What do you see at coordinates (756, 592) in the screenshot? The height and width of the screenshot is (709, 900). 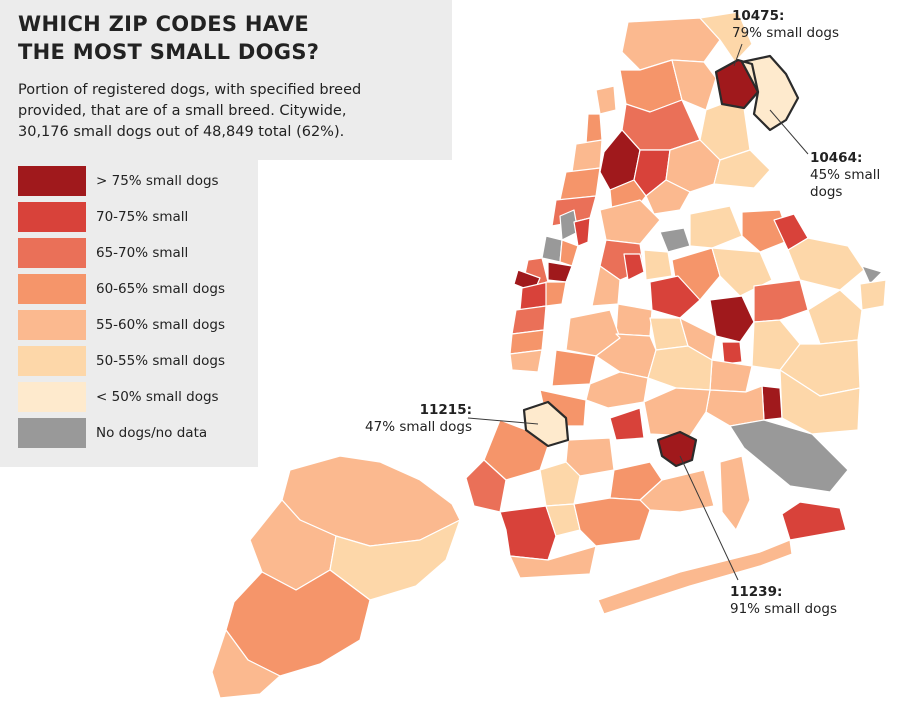 I see `callout-zip: 11239:` at bounding box center [756, 592].